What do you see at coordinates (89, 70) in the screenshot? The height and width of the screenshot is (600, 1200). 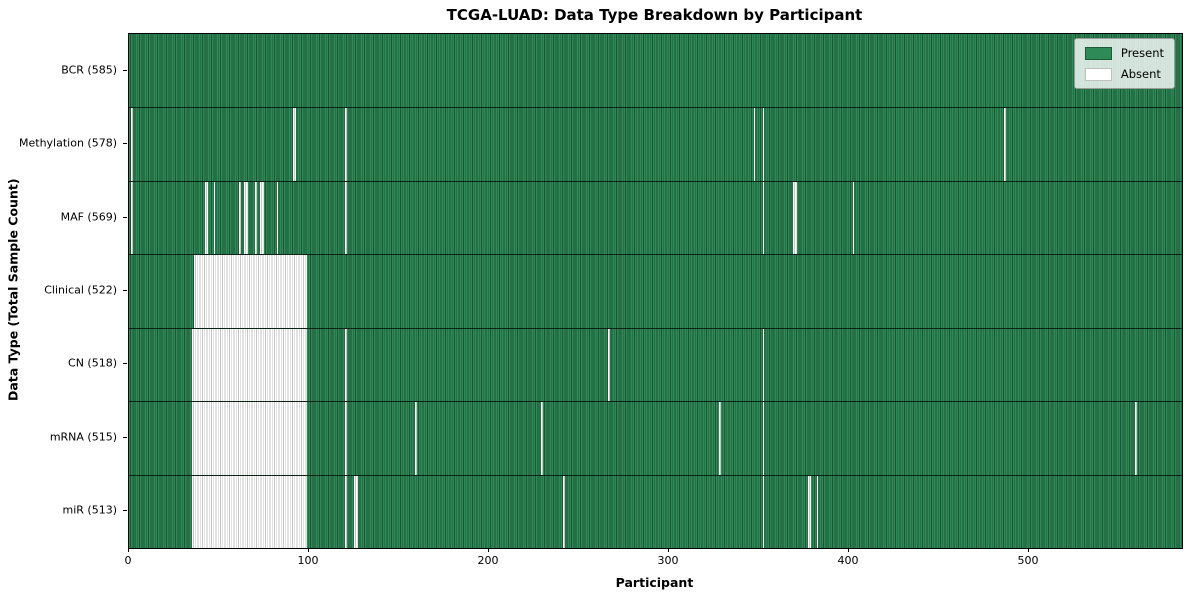 I see `y-tick-label: BCR (585)` at bounding box center [89, 70].